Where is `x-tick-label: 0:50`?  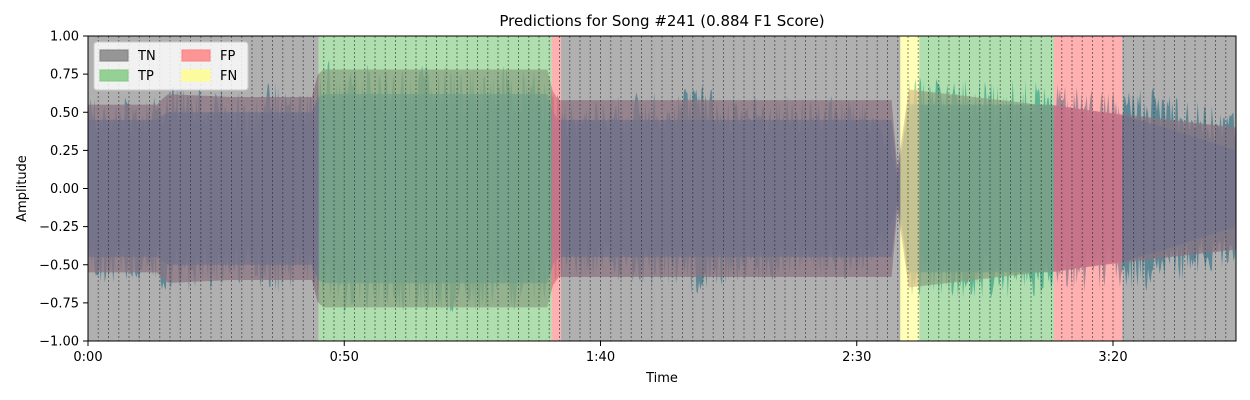 x-tick-label: 0:50 is located at coordinates (344, 357).